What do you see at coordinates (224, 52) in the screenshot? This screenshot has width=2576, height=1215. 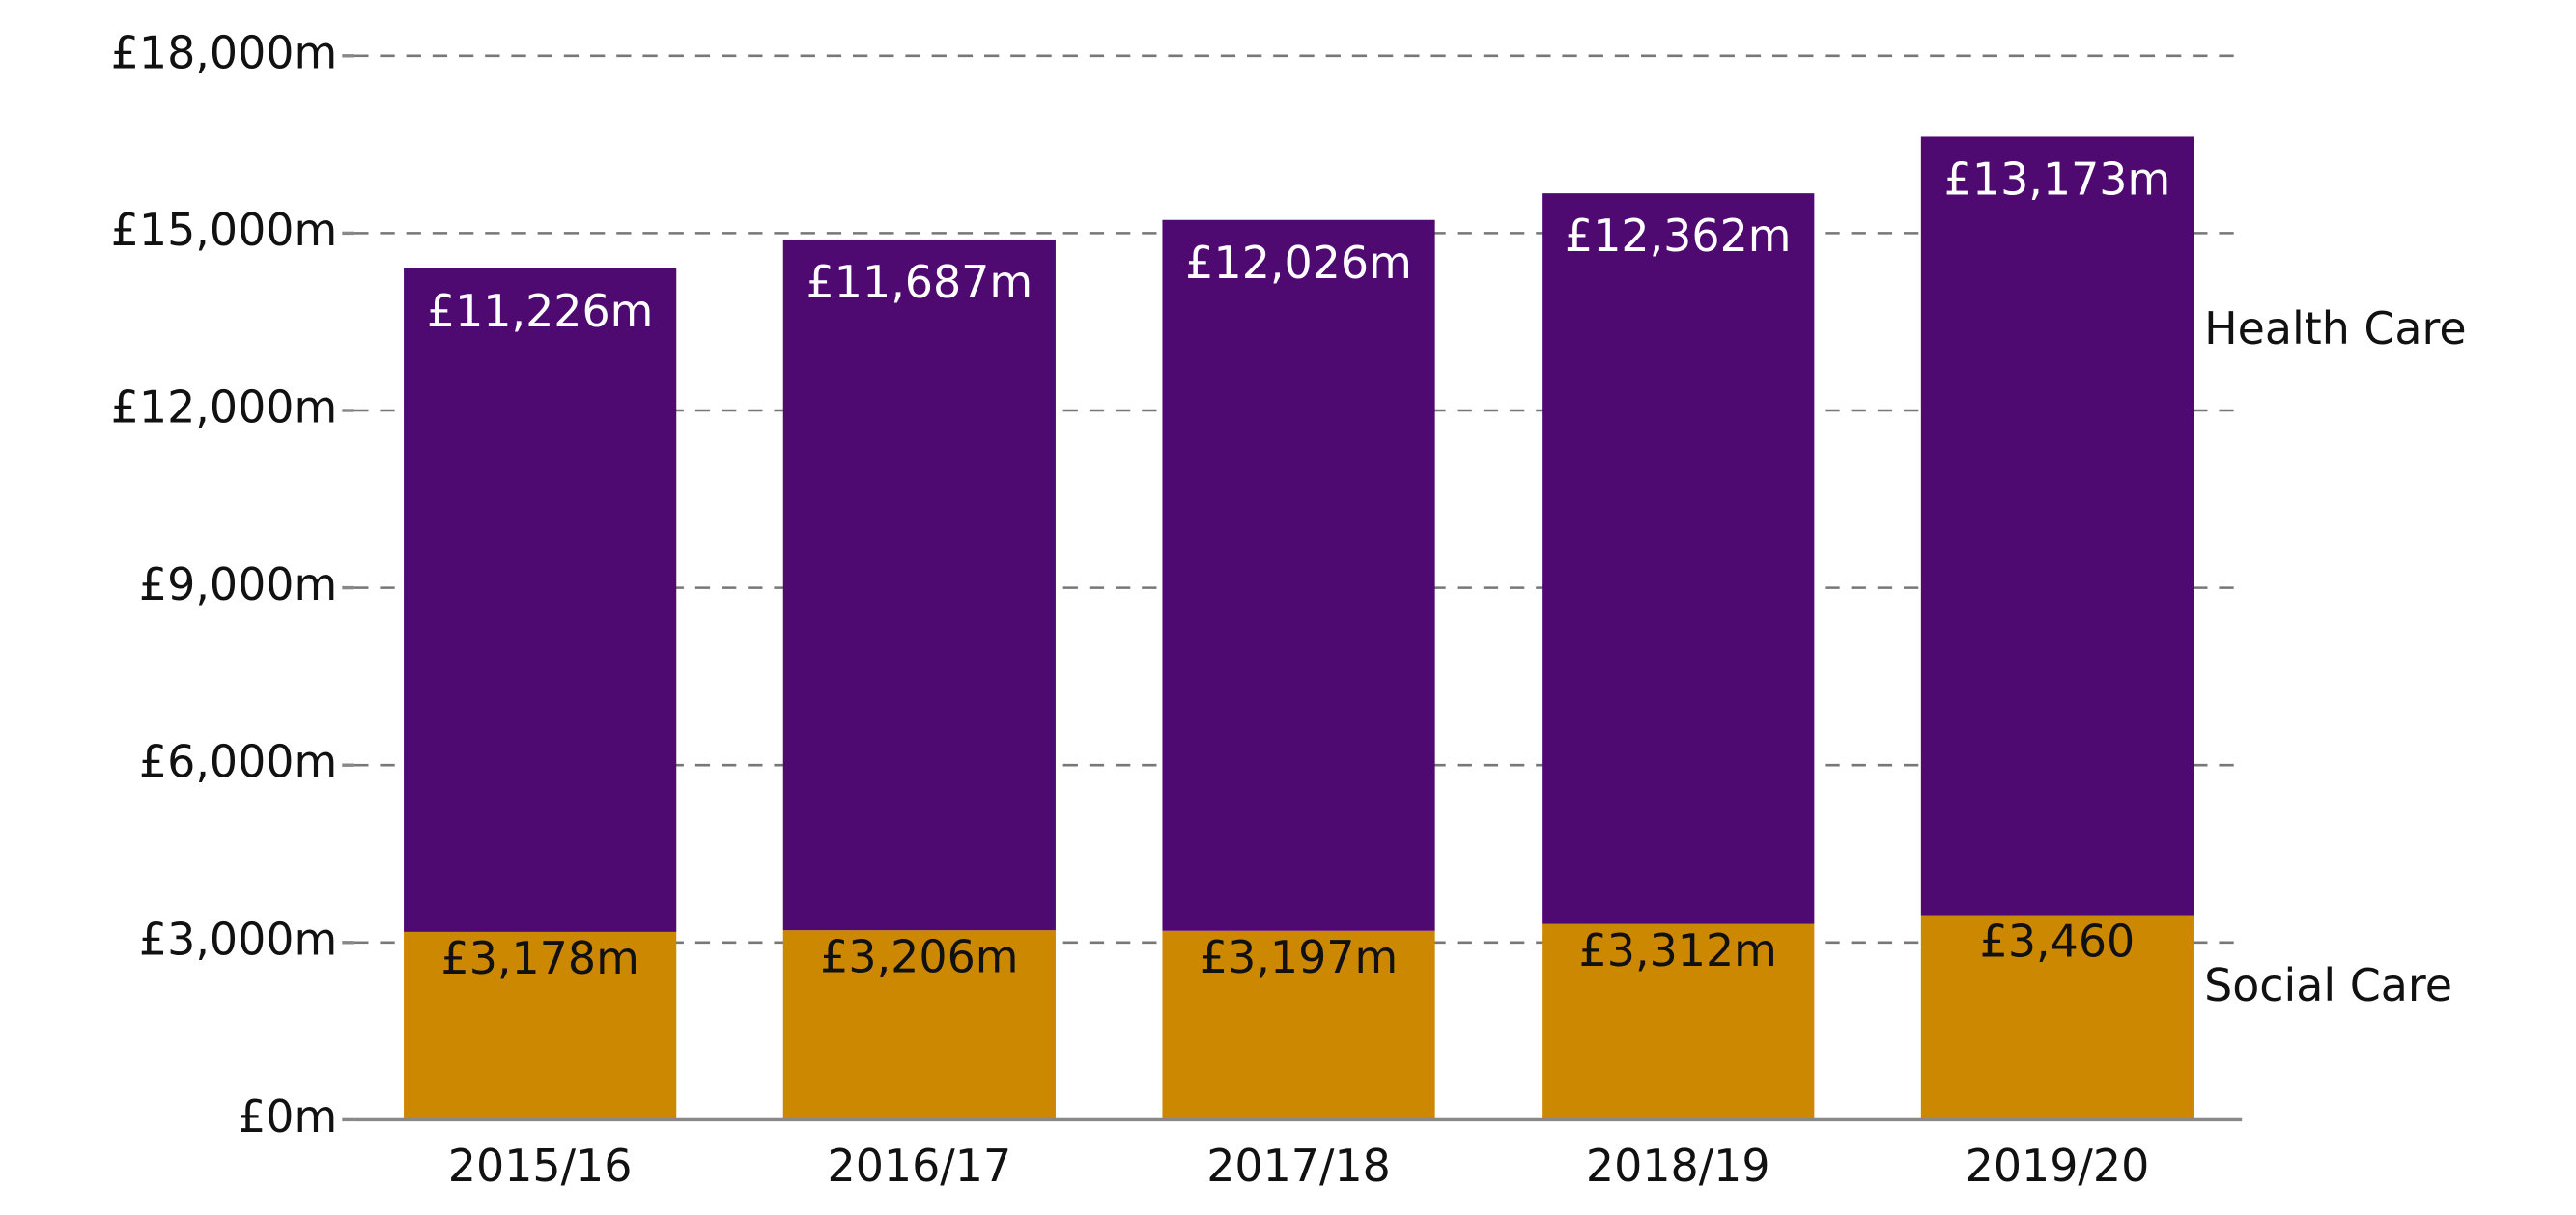 I see `y-tick-label: £18,000m` at bounding box center [224, 52].